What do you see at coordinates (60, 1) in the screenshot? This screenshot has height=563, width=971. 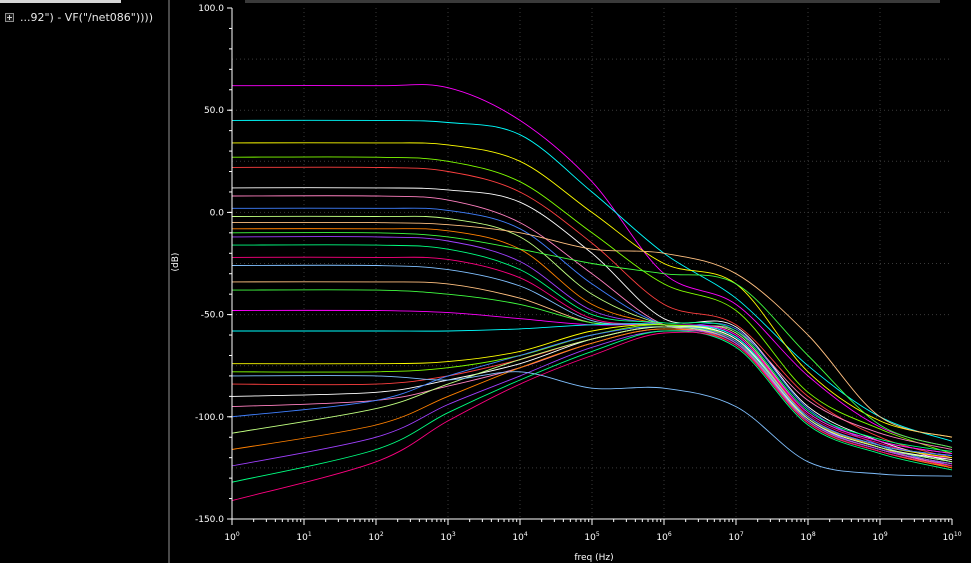 I see `panel-header-strip` at bounding box center [60, 1].